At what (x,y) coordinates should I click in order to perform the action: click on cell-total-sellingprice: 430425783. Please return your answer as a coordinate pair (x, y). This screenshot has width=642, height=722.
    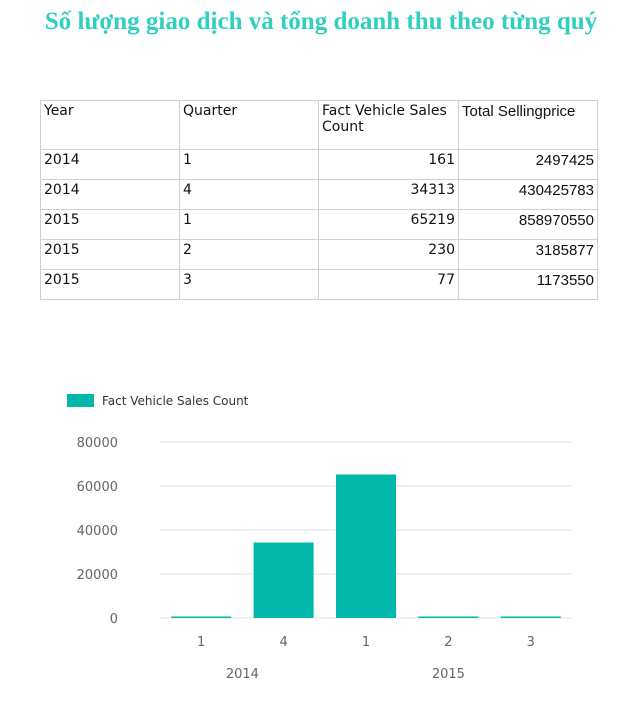
    Looking at the image, I should click on (528, 194).